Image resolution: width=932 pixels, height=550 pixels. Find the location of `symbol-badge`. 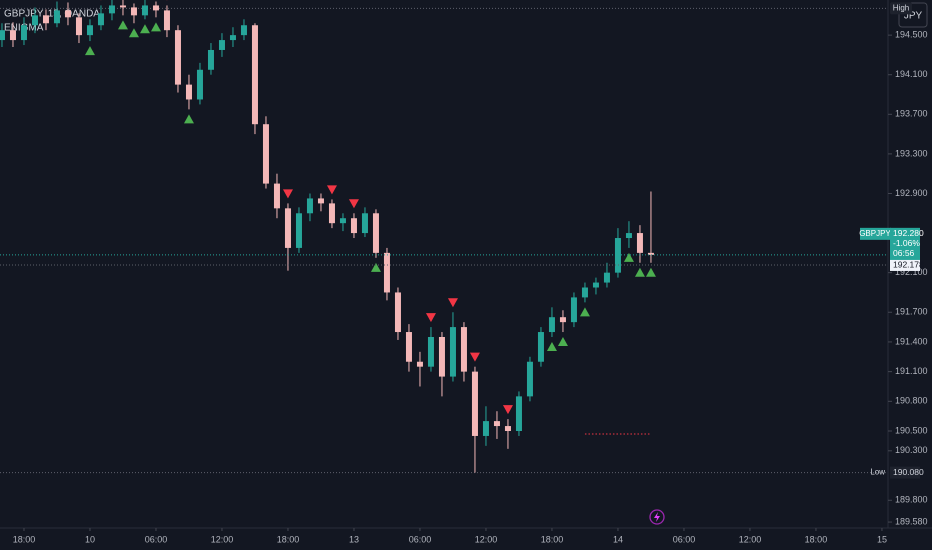

symbol-badge is located at coordinates (875, 233).